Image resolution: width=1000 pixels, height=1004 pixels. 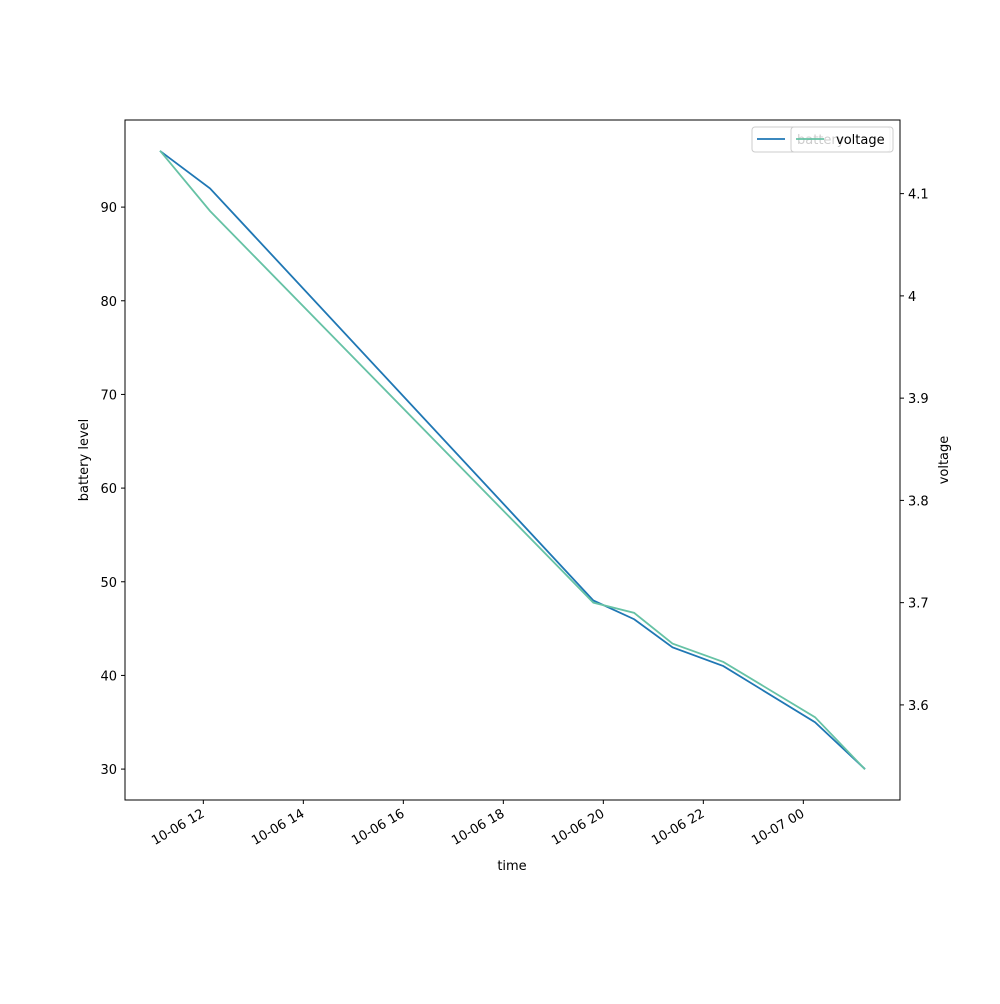 What do you see at coordinates (918, 501) in the screenshot?
I see `y2-tick-label: 3.8` at bounding box center [918, 501].